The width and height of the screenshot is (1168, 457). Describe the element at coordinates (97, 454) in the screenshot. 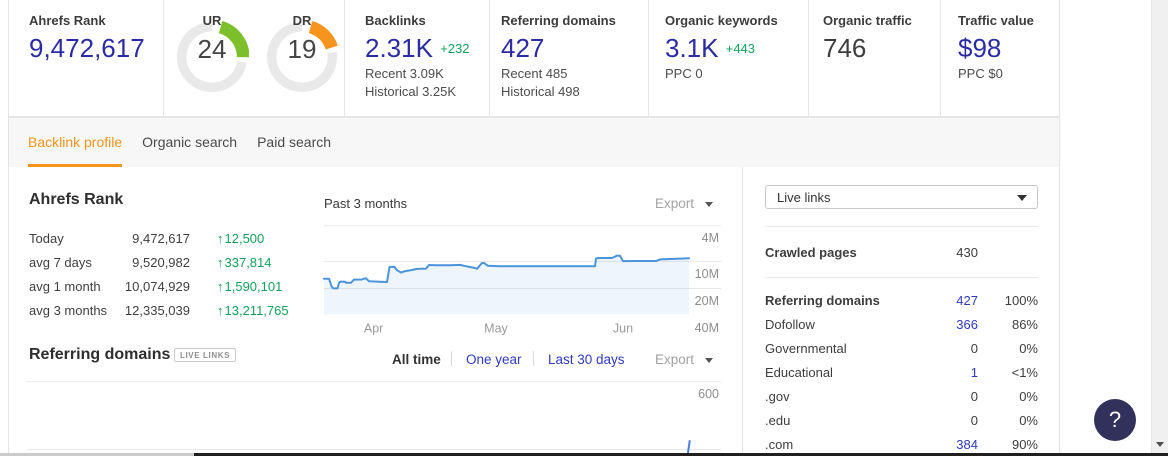

I see `bottom-edge-gray` at that location.